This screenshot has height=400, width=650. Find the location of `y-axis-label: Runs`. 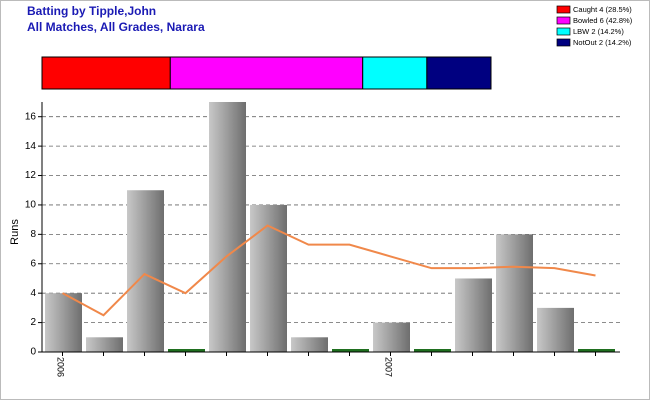

y-axis-label: Runs is located at coordinates (15, 232).